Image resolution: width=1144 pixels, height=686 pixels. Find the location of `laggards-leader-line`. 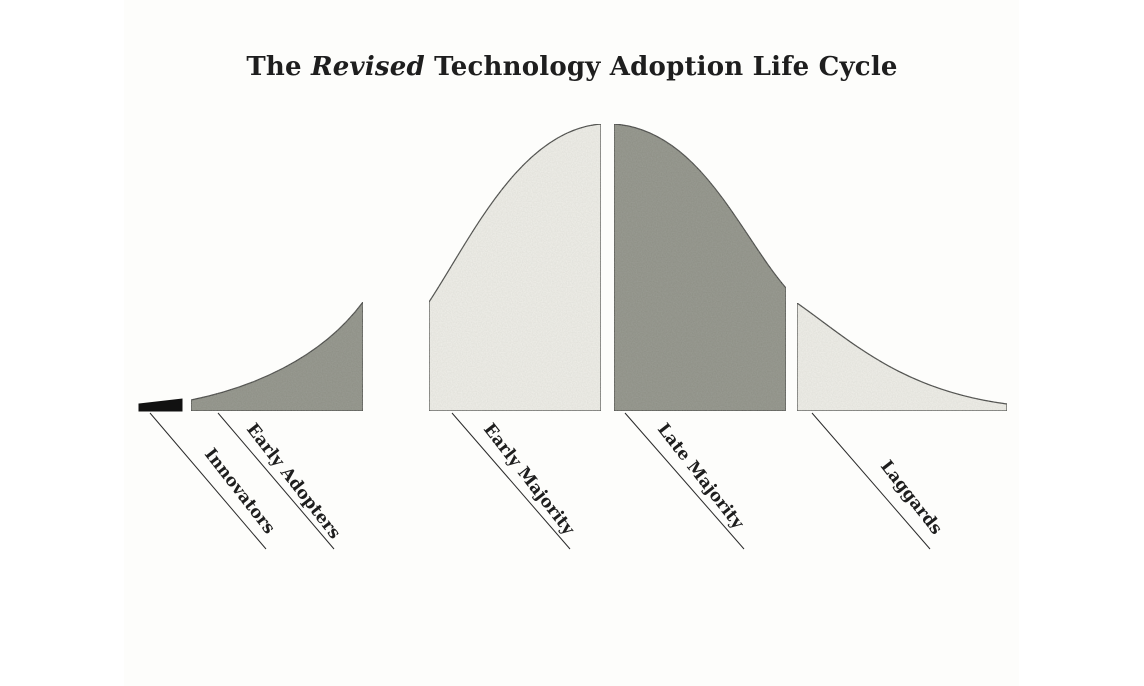

laggards-leader-line is located at coordinates (871, 481).